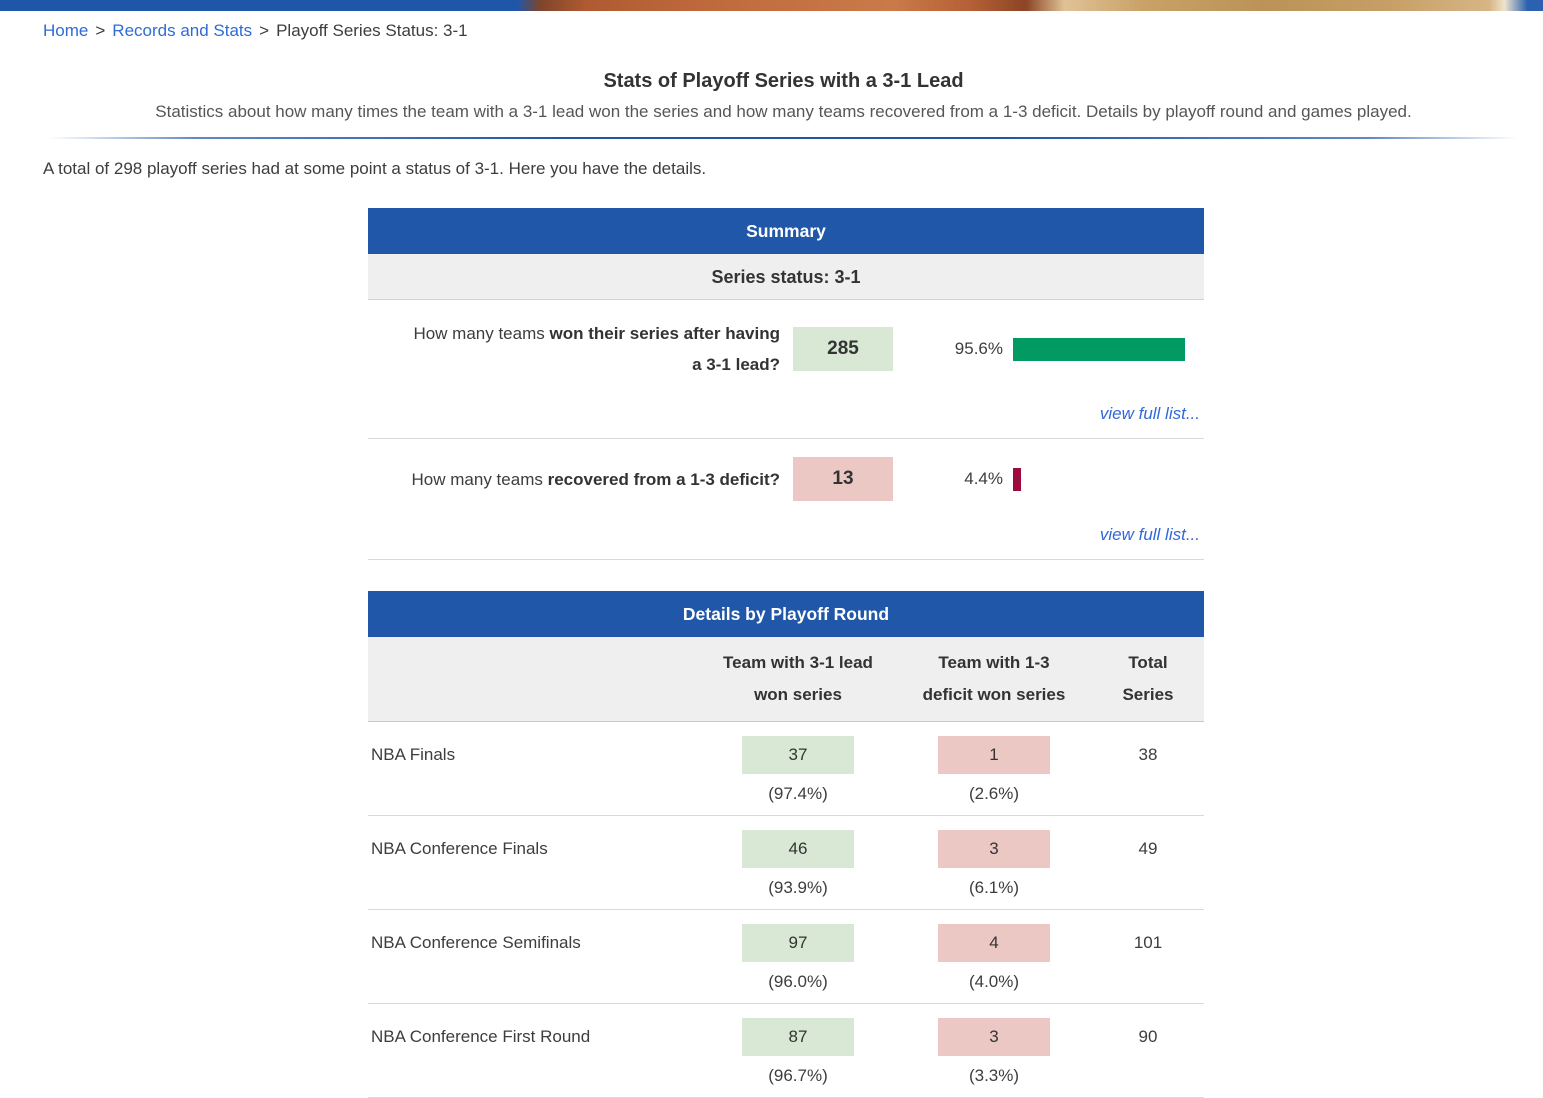 This screenshot has height=1098, width=1543. Describe the element at coordinates (663, 479) in the screenshot. I see `summary-question-recovered-bold: recovered from a 1-3 deficit?` at that location.